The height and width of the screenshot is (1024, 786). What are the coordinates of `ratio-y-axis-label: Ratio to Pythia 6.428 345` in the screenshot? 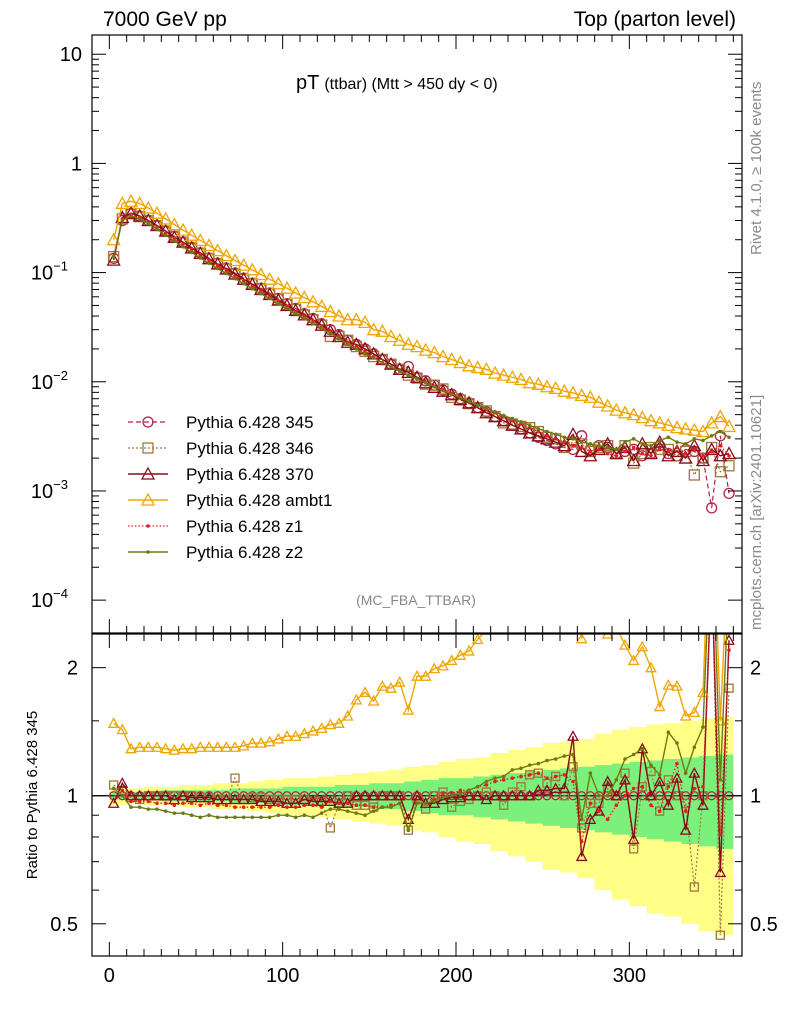 It's located at (32, 795).